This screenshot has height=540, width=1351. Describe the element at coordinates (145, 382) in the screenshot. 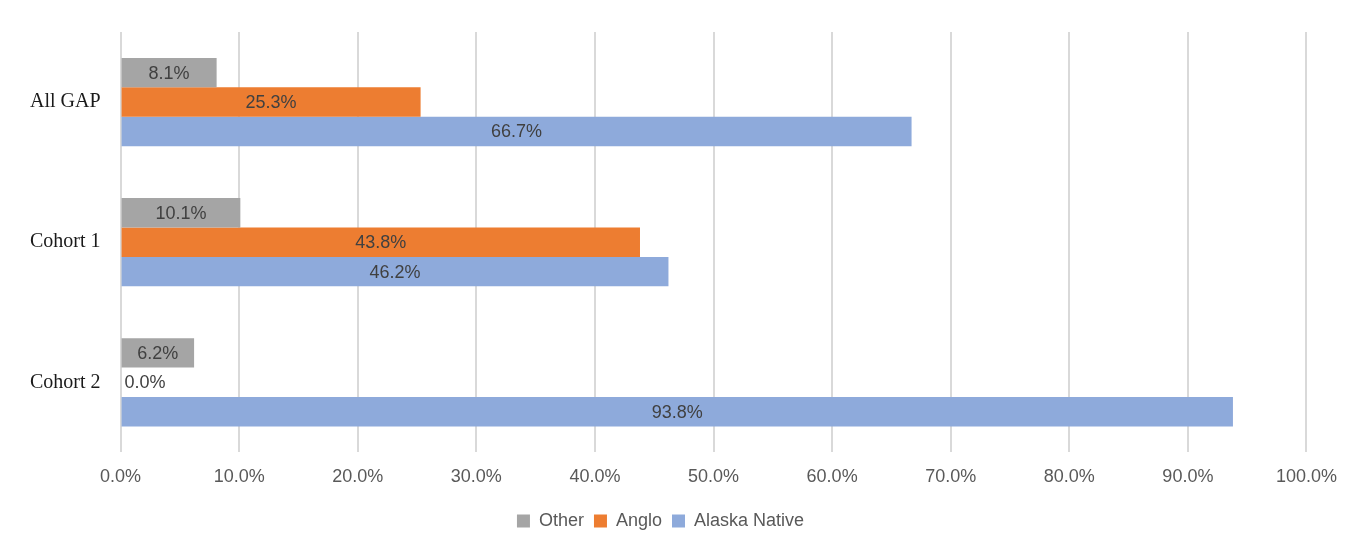

I see `data-label: 0.0%` at that location.